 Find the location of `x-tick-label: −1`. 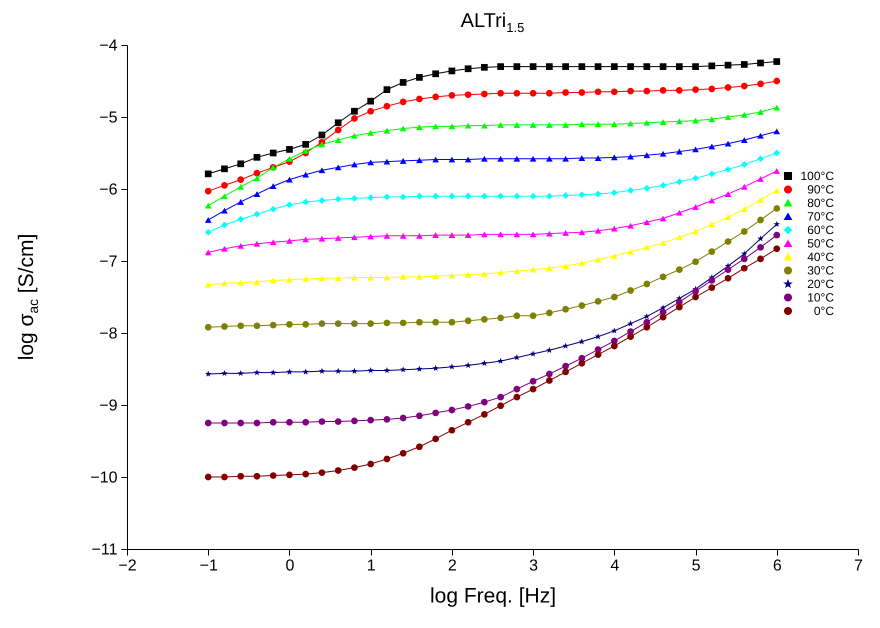

x-tick-label: −1 is located at coordinates (209, 566).